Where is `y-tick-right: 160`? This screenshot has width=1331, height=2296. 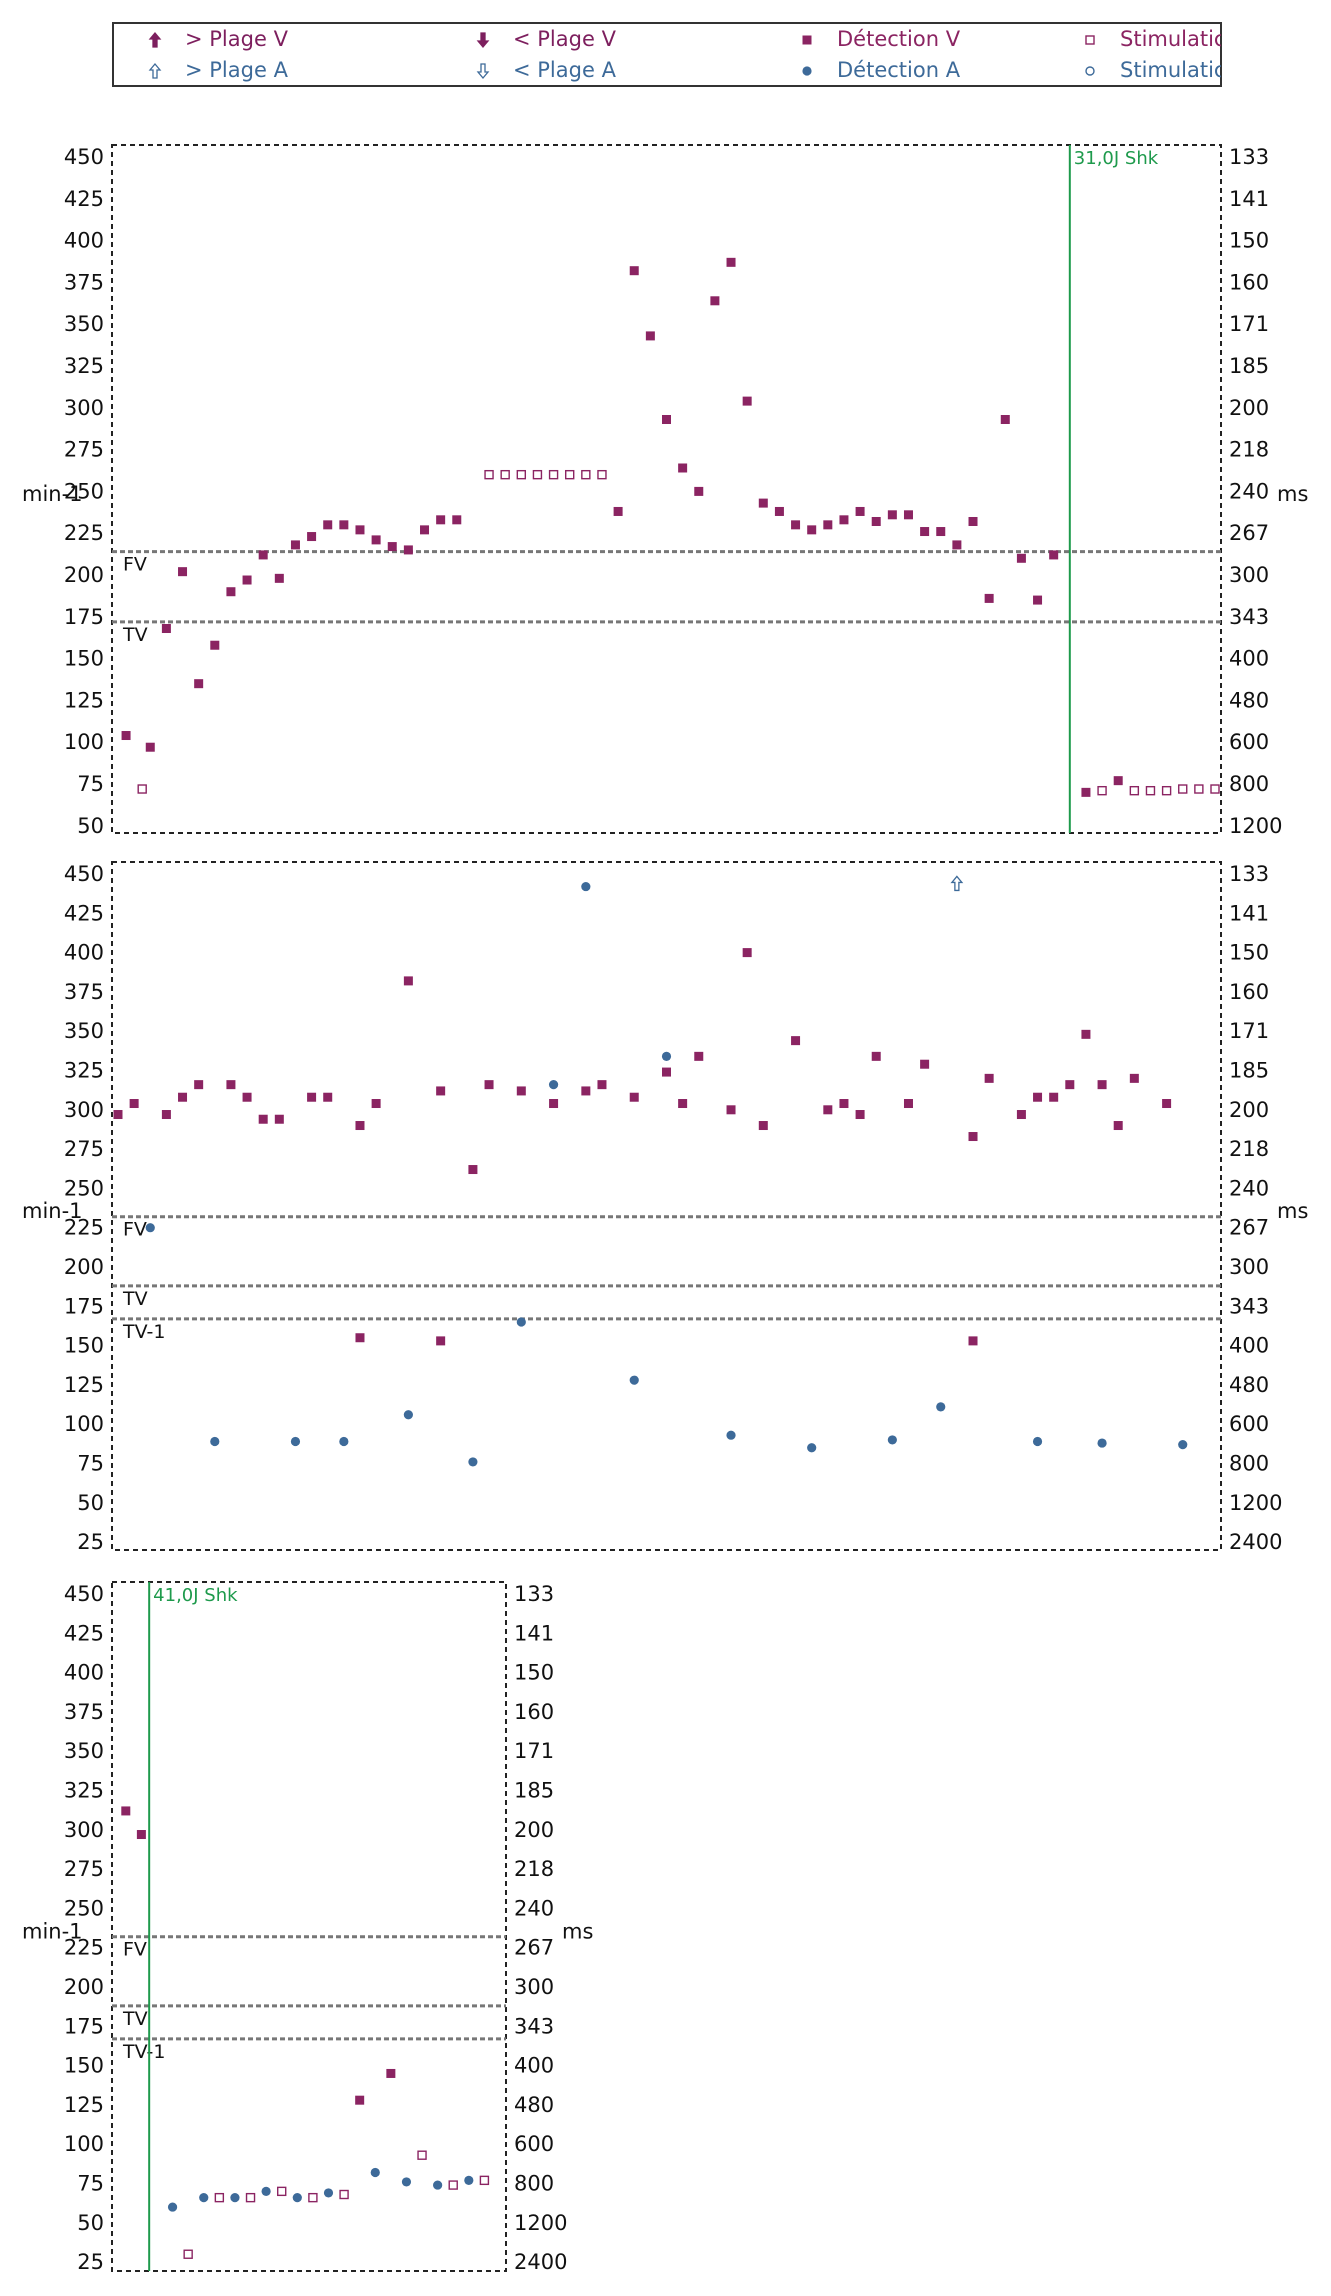
y-tick-right: 160 is located at coordinates (534, 1712).